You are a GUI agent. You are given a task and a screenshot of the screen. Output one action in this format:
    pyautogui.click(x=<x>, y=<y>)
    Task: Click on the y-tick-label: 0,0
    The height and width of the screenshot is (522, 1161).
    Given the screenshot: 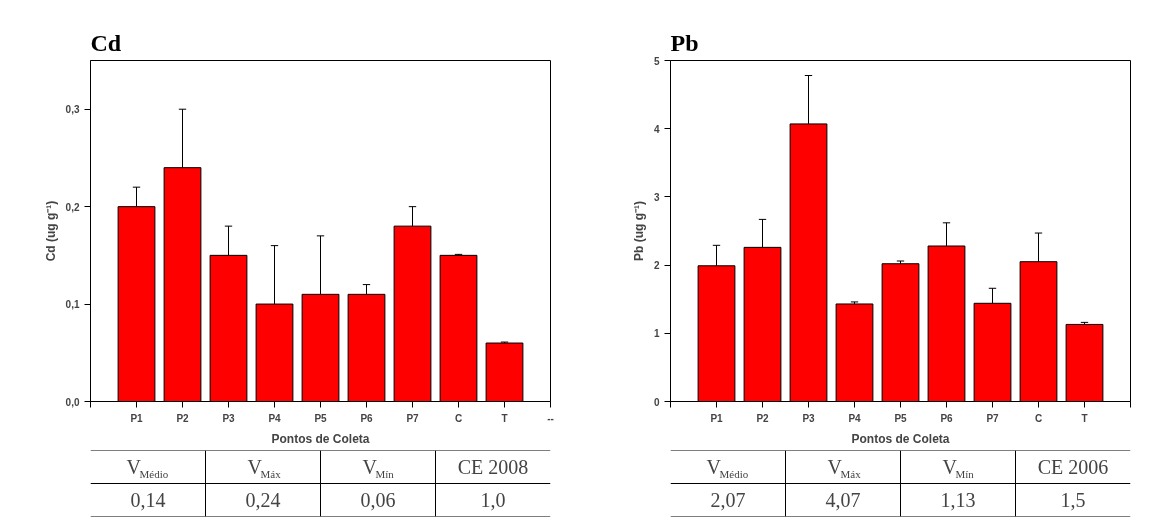 What is the action you would take?
    pyautogui.click(x=72, y=402)
    